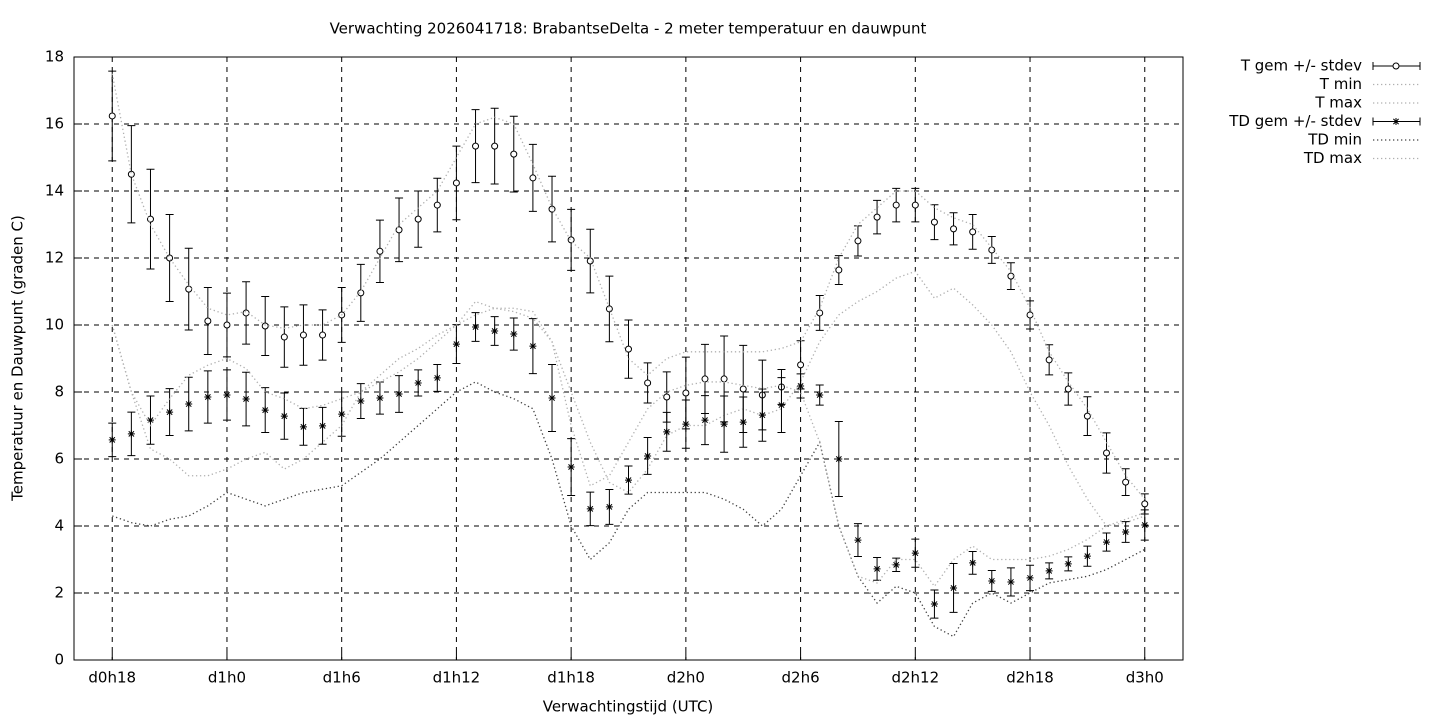  I want to click on y-tick-label: 14, so click(54, 191).